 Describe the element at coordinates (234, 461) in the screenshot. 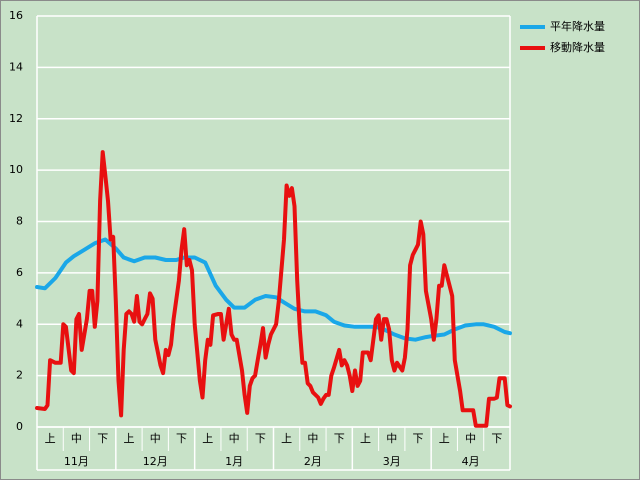

I see `x-group-label: 1月` at that location.